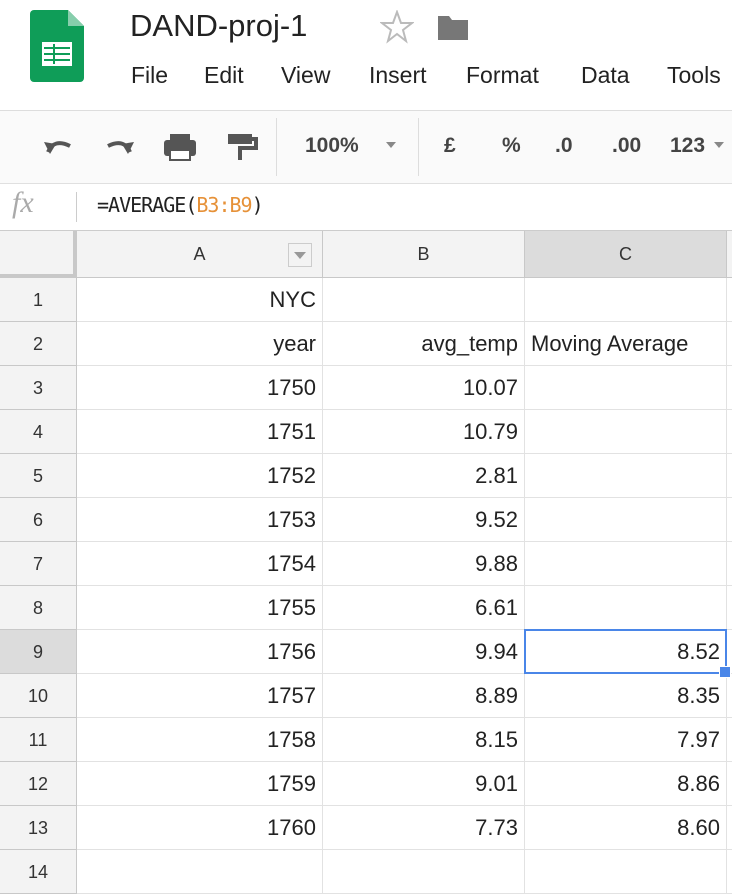  I want to click on row-header: 12, so click(38, 784).